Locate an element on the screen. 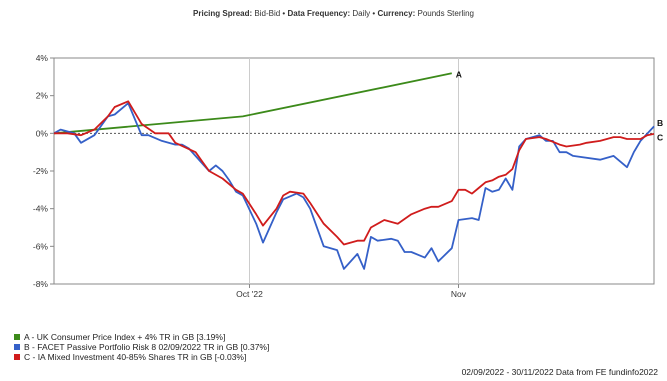  currency-label: Currency: is located at coordinates (396, 13).